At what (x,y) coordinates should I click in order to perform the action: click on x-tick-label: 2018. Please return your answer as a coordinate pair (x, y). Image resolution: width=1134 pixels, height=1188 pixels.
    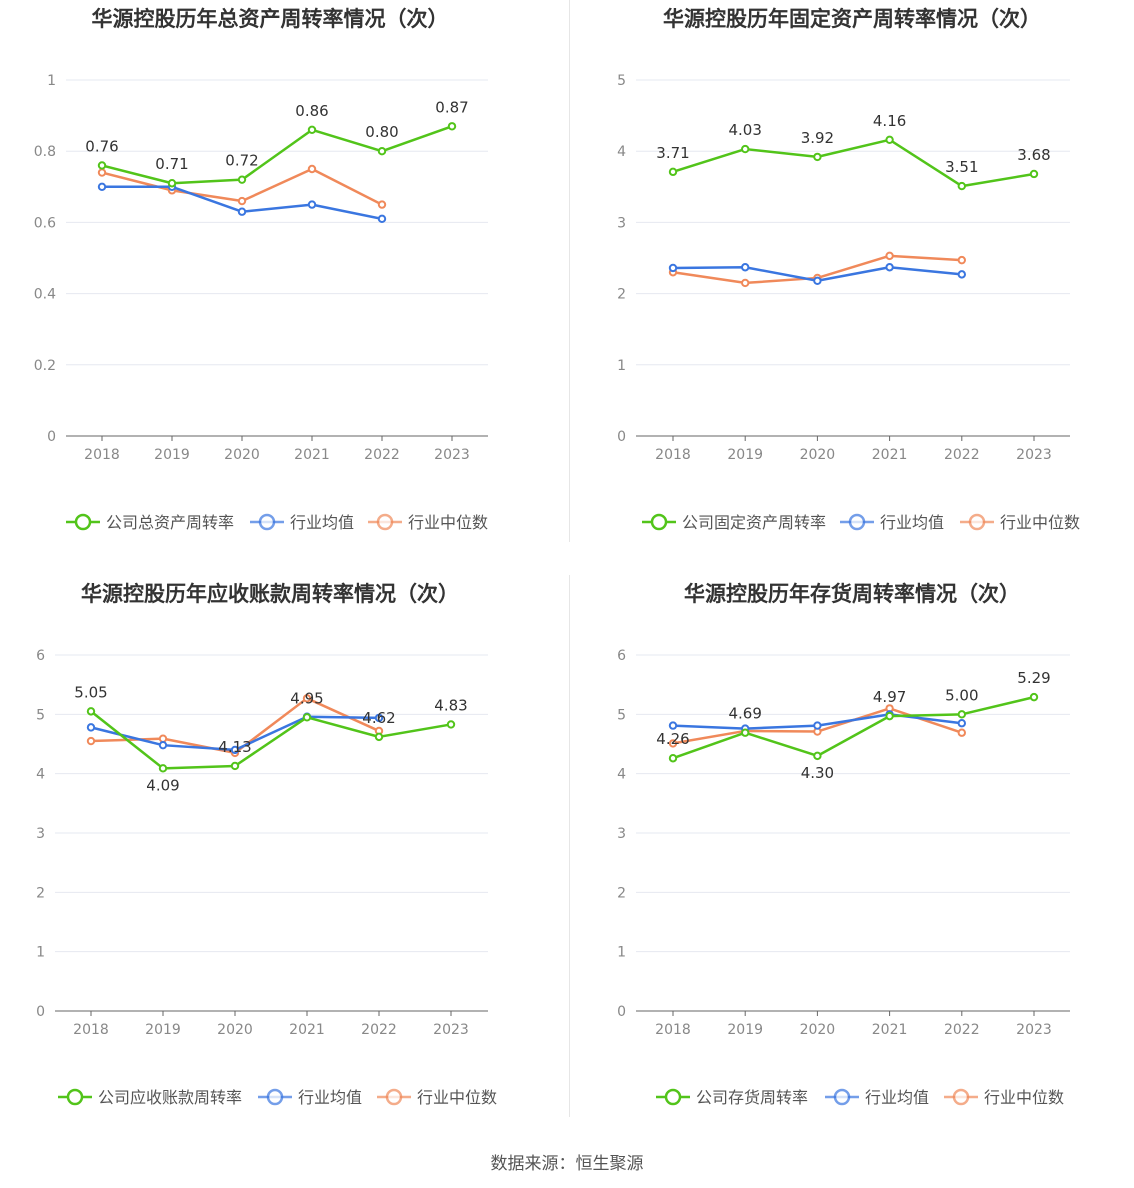
    Looking at the image, I should click on (673, 455).